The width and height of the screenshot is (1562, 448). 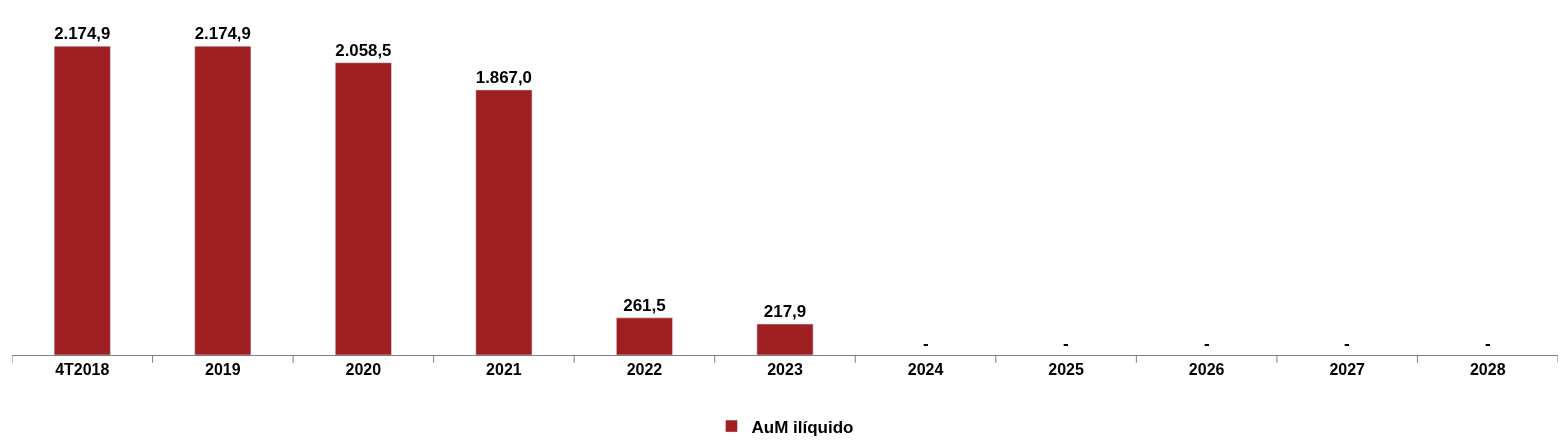 What do you see at coordinates (925, 370) in the screenshot?
I see `x-tick-label: 2024` at bounding box center [925, 370].